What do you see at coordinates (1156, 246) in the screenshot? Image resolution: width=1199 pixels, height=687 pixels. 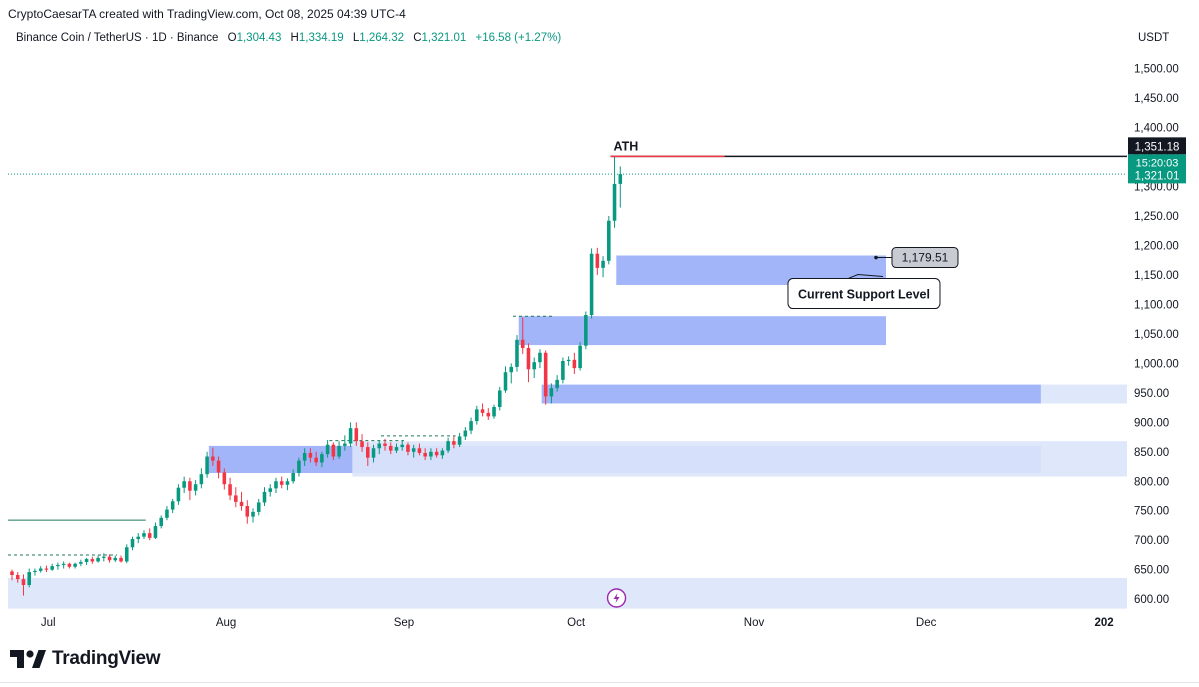 I see `price-tick-label: 1,200.00` at bounding box center [1156, 246].